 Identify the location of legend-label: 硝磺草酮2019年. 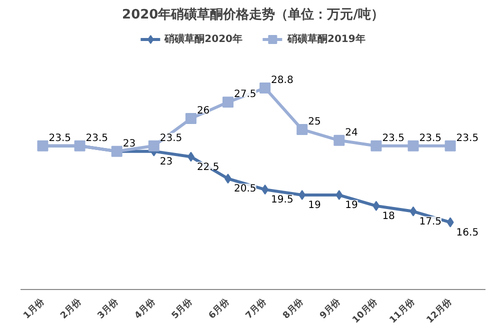
(327, 39).